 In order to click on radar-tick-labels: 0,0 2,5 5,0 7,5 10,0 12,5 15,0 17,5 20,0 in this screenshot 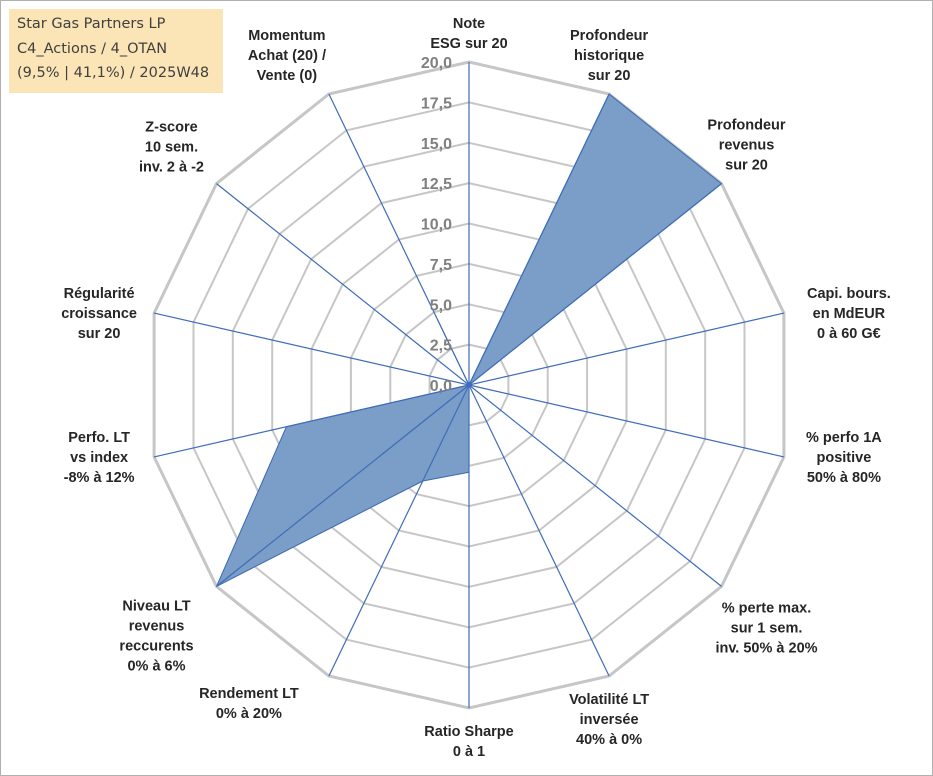, I will do `click(436, 225)`.